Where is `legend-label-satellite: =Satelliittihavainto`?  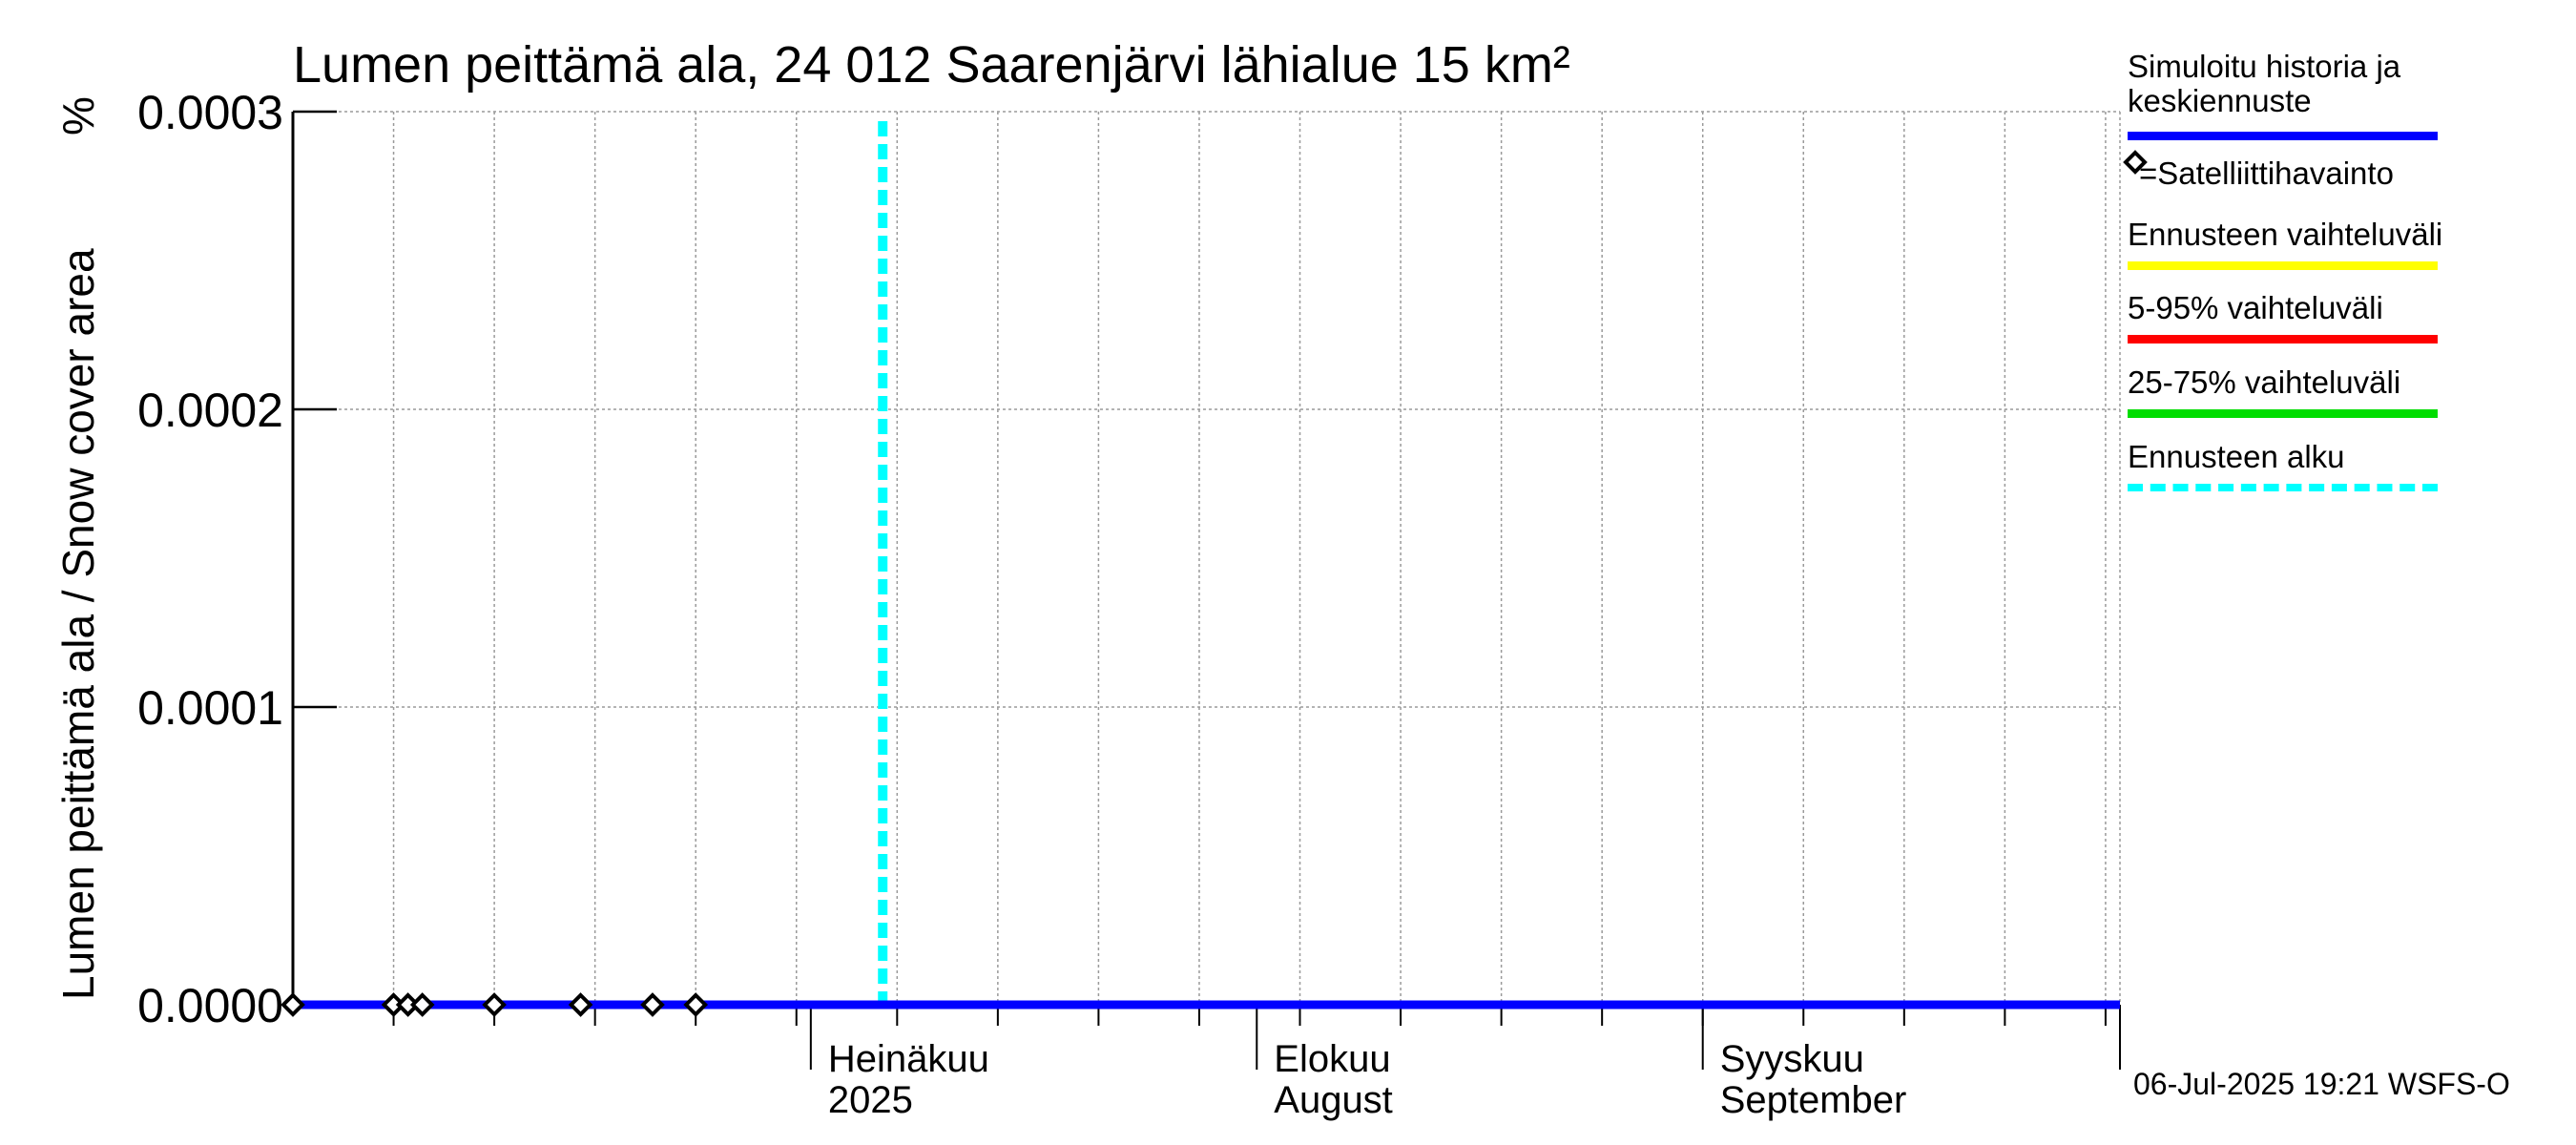
legend-label-satellite: =Satelliittihavainto is located at coordinates (2266, 173).